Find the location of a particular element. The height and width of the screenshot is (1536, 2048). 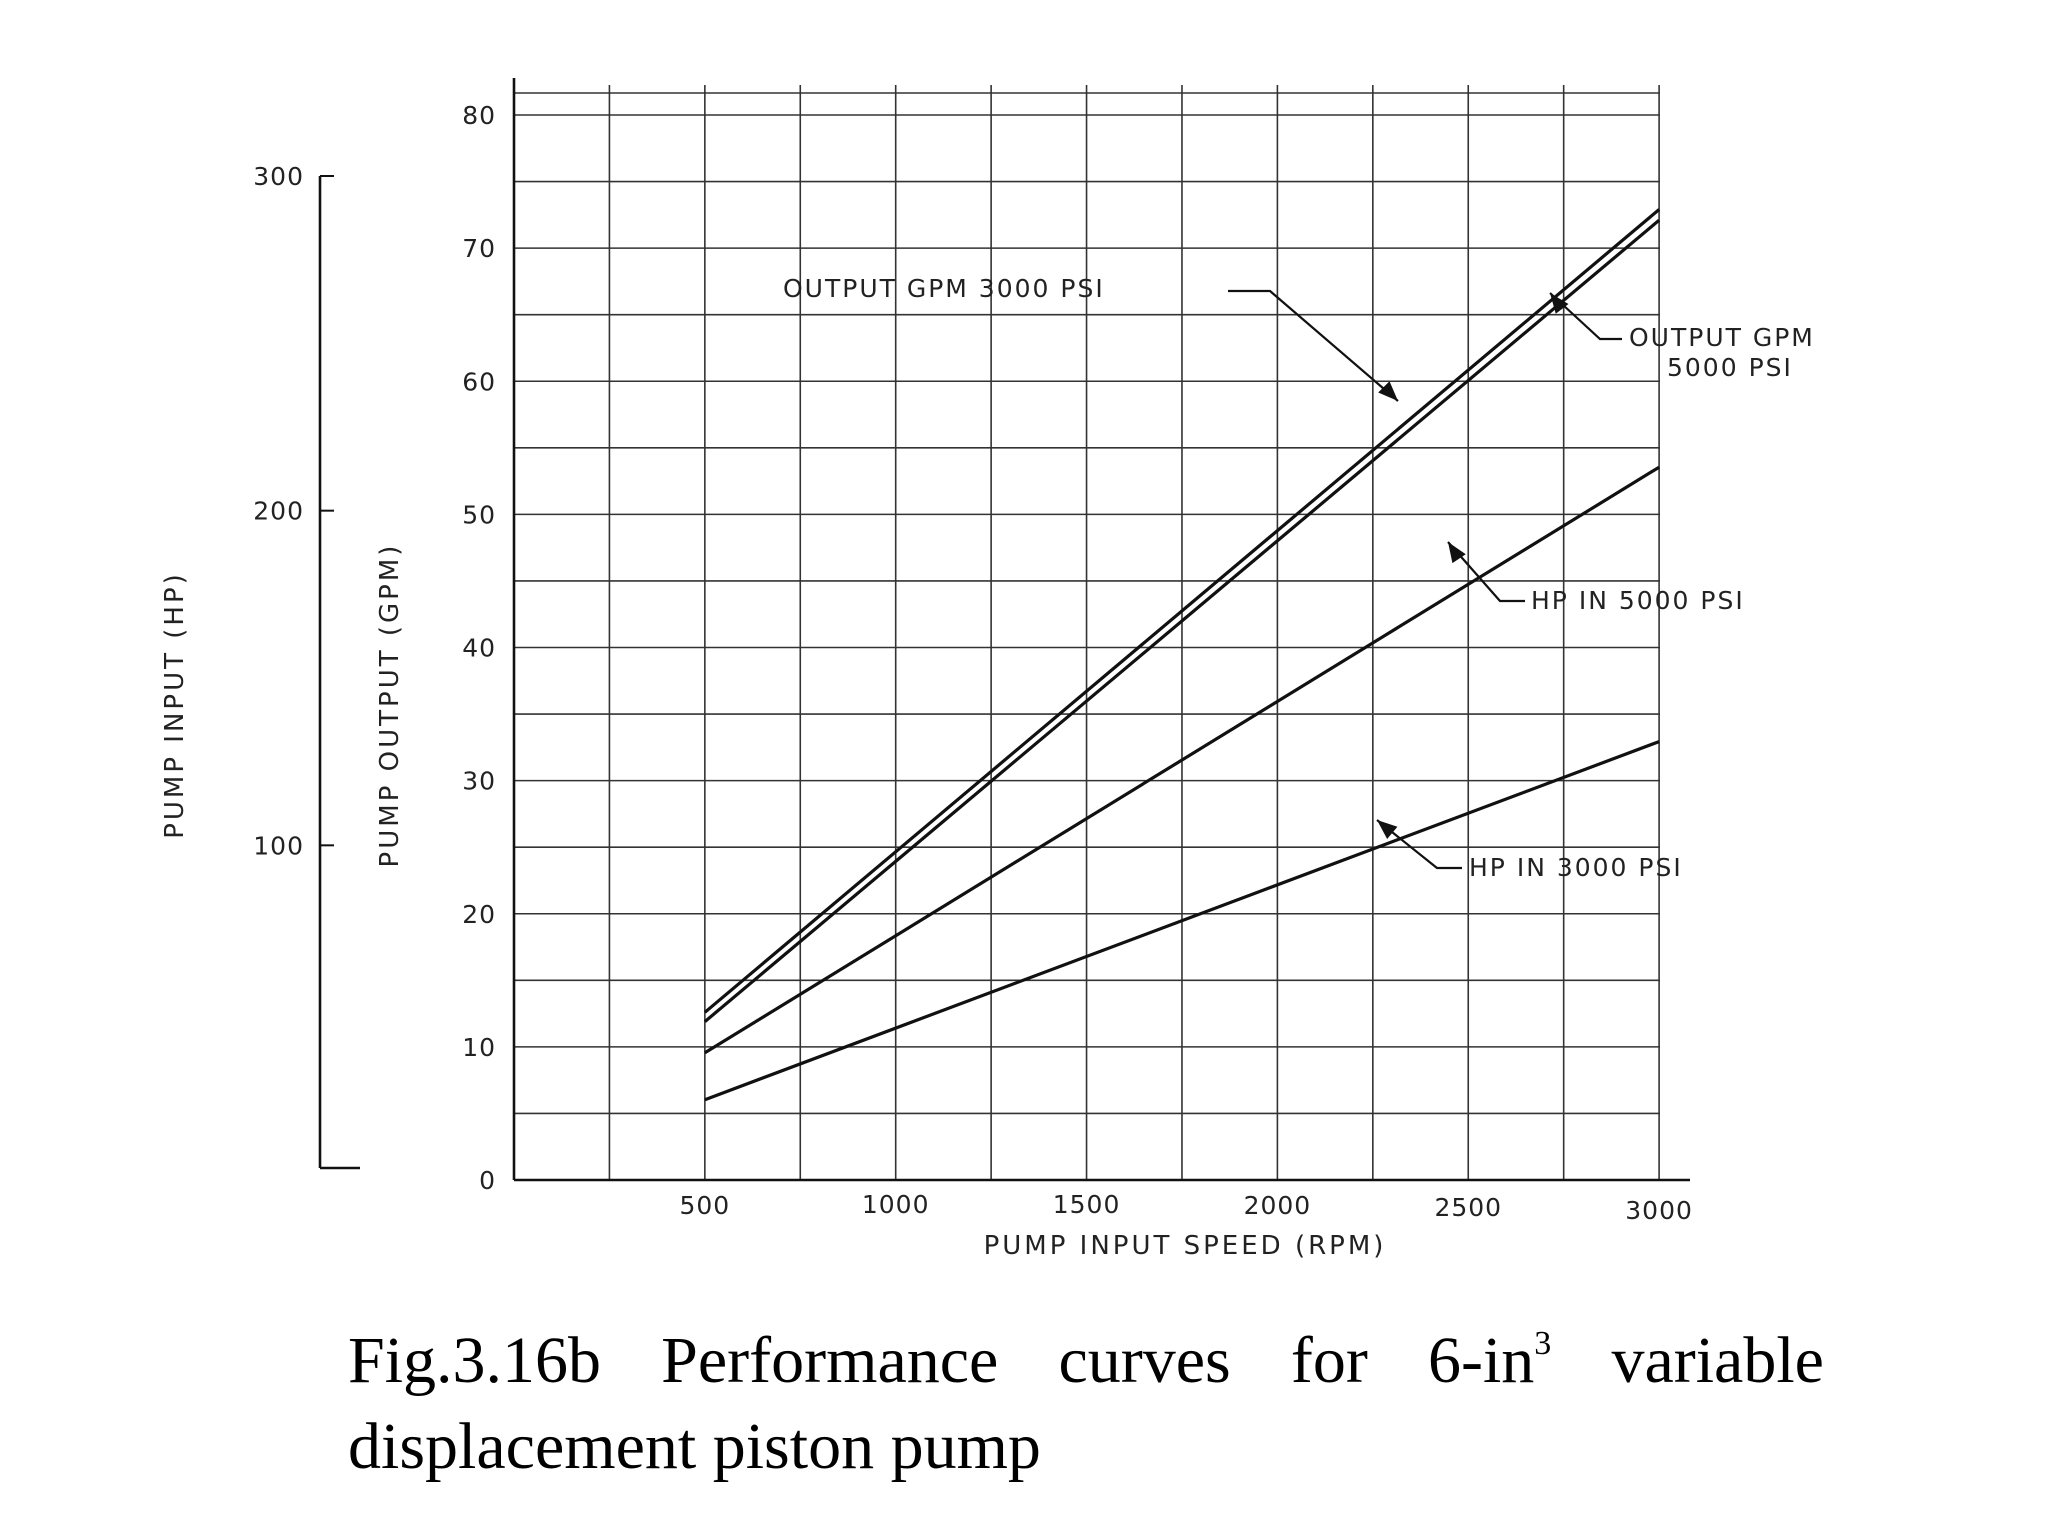

annotation-label: 5000 PSI is located at coordinates (1730, 367).